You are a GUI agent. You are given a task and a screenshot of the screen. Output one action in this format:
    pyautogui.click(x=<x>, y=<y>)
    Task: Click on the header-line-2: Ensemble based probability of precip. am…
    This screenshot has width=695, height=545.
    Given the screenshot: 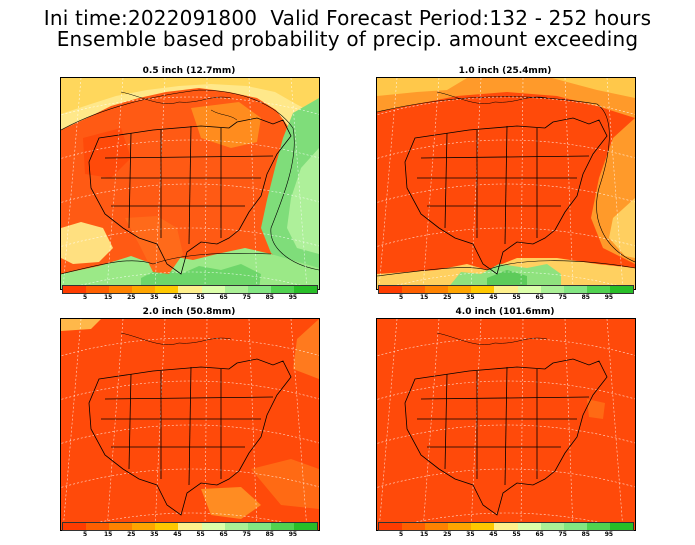 What is the action you would take?
    pyautogui.click(x=347, y=39)
    